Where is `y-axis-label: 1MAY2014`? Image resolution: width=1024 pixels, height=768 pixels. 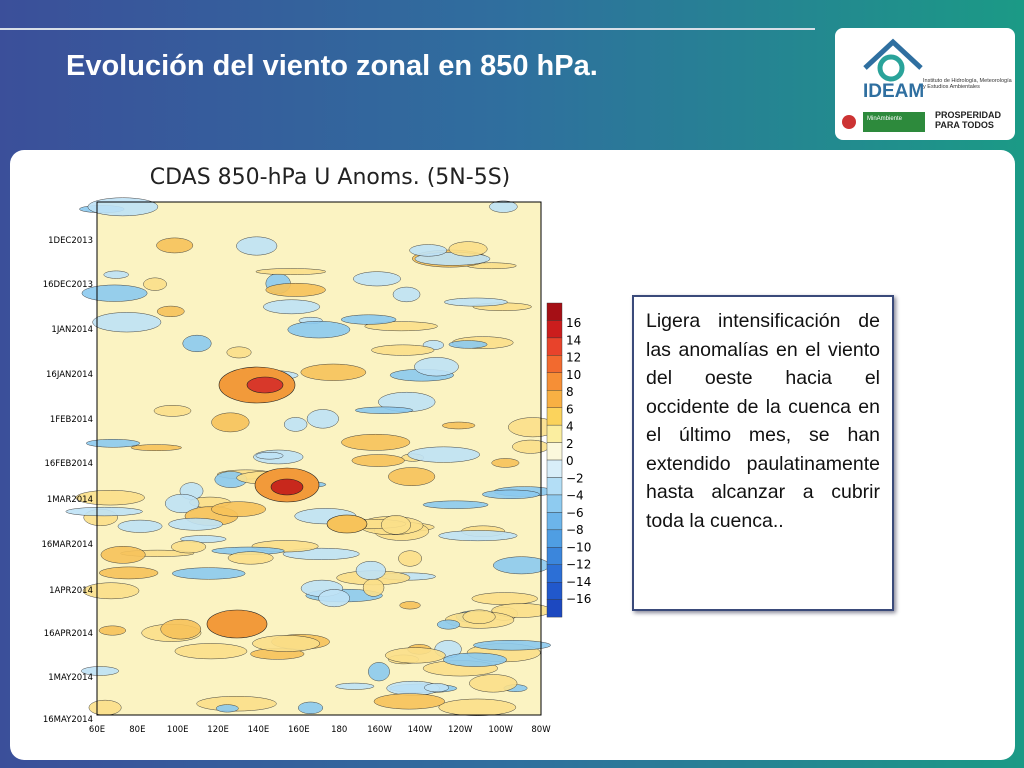 y-axis-label: 1MAY2014 is located at coordinates (70, 678).